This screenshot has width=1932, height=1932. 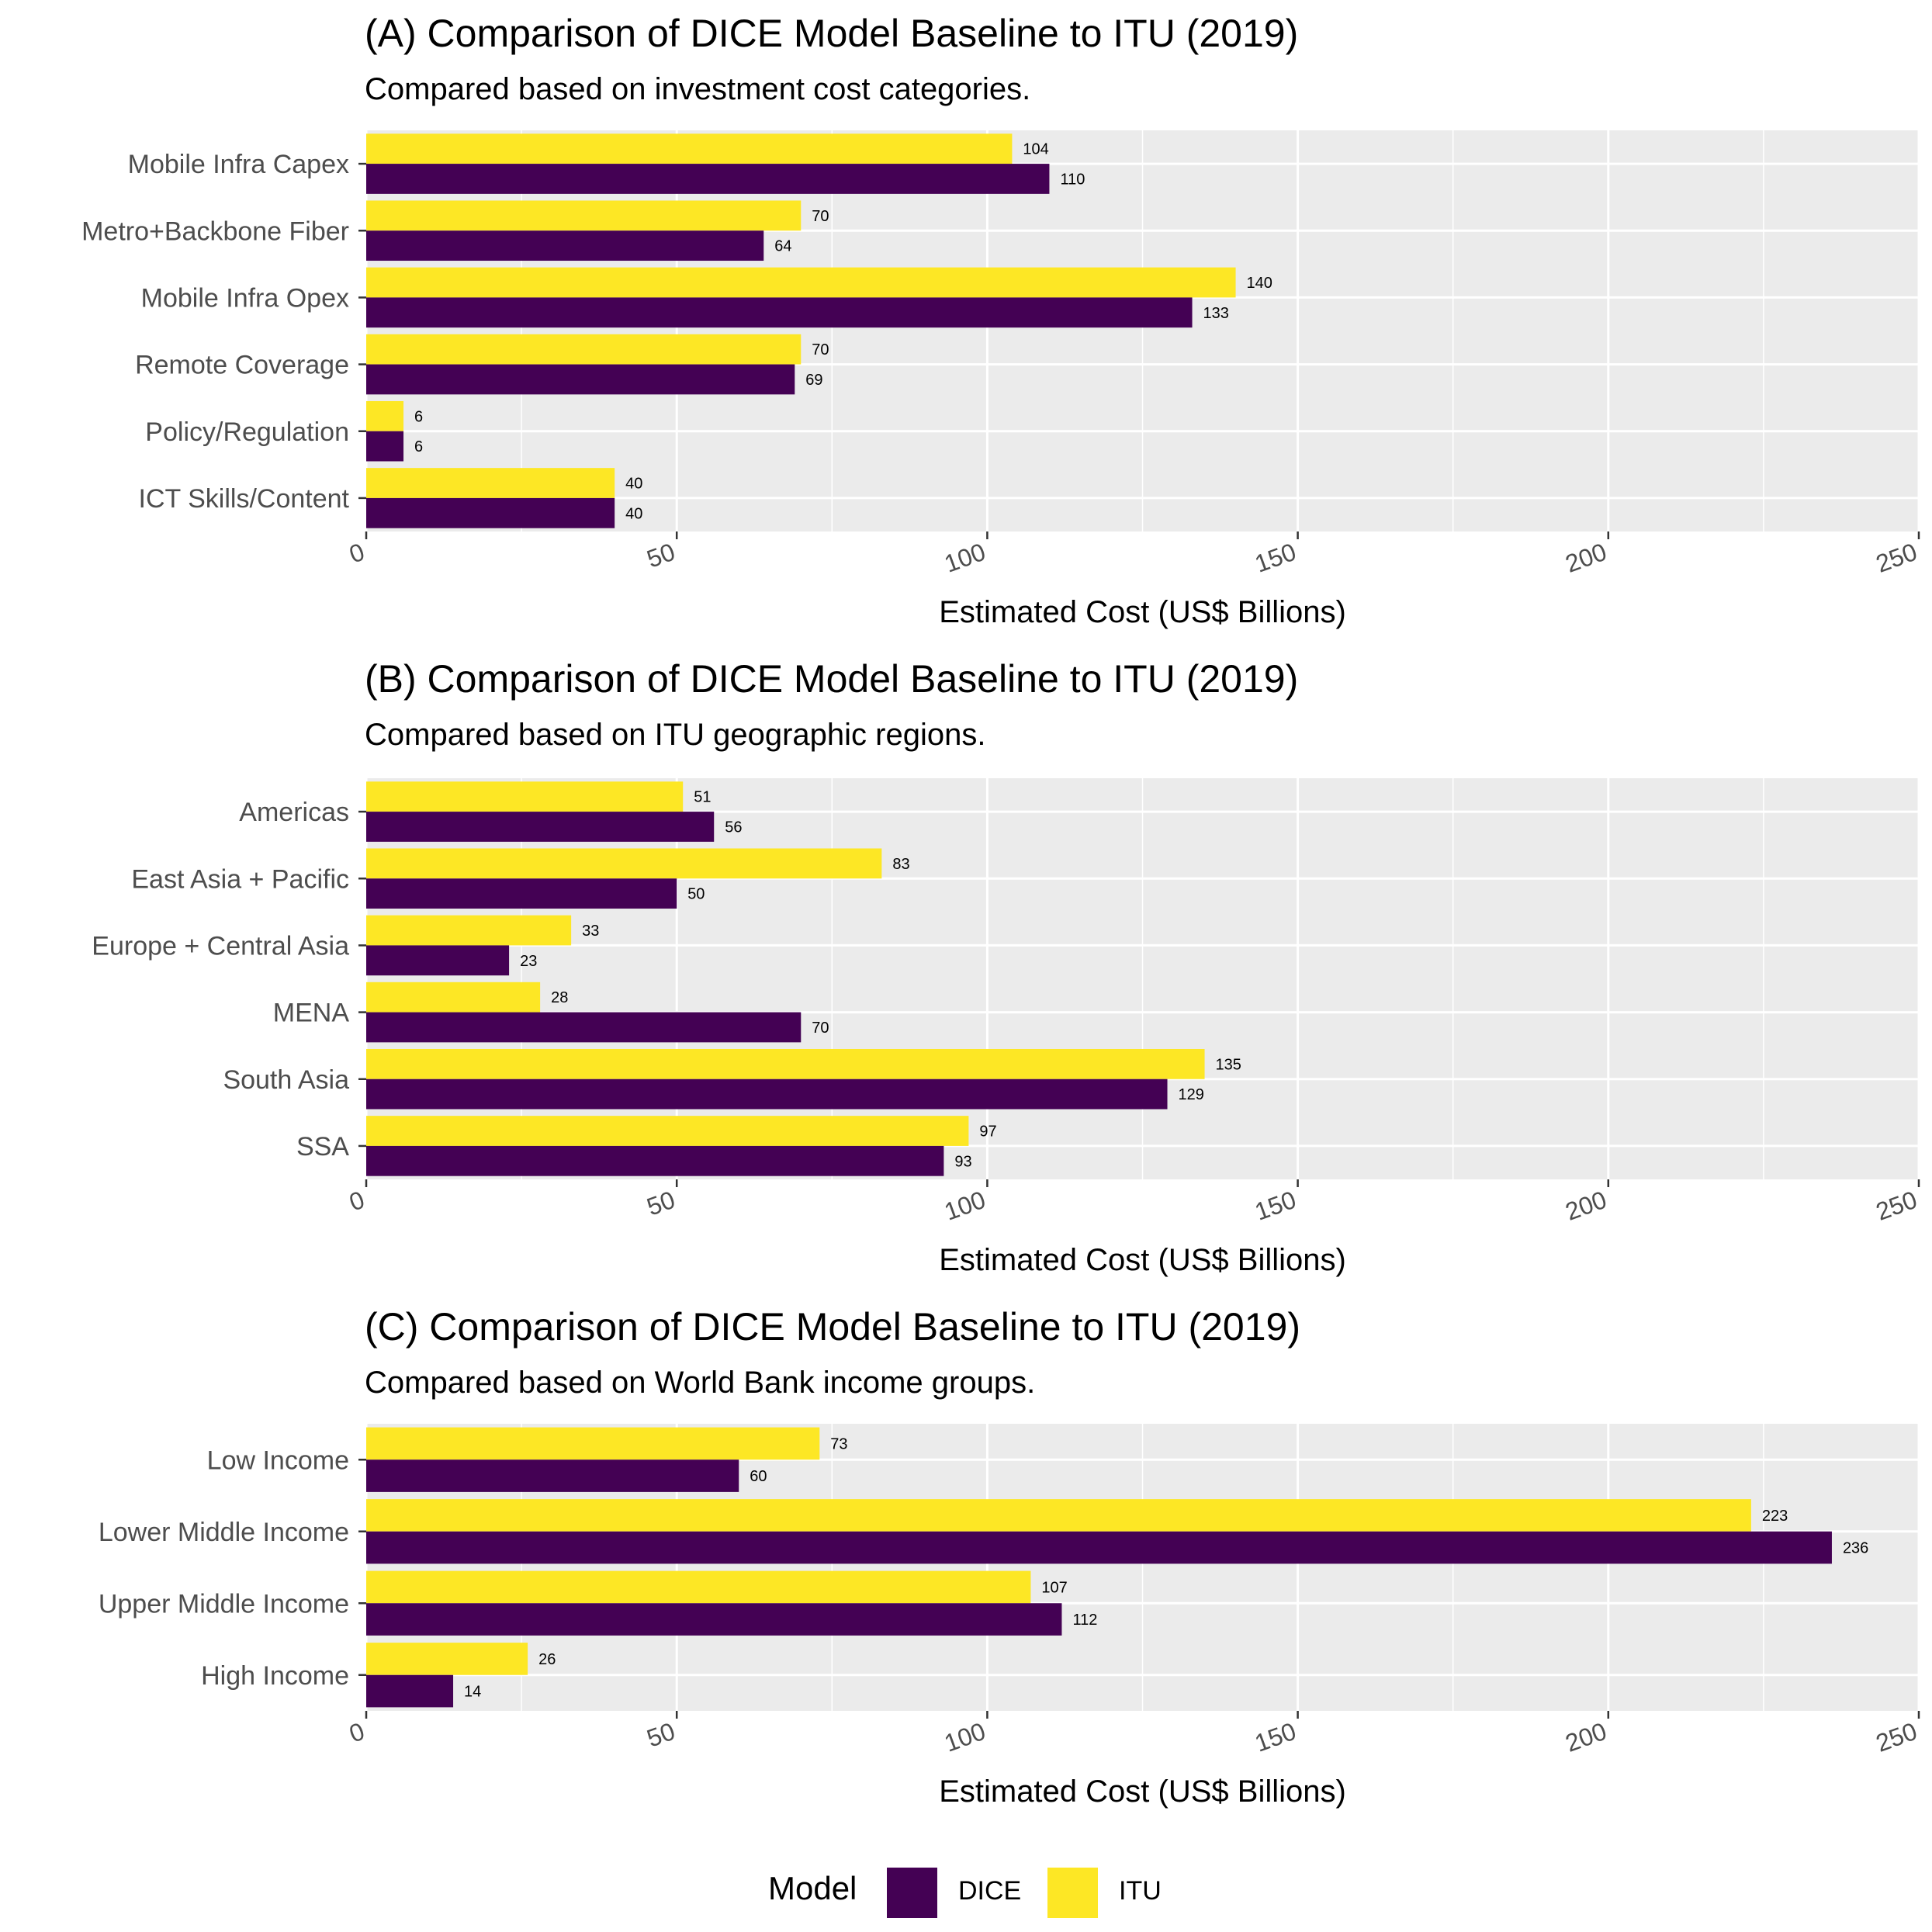 What do you see at coordinates (385, 446) in the screenshot?
I see `bar-dice-policy-regulation` at bounding box center [385, 446].